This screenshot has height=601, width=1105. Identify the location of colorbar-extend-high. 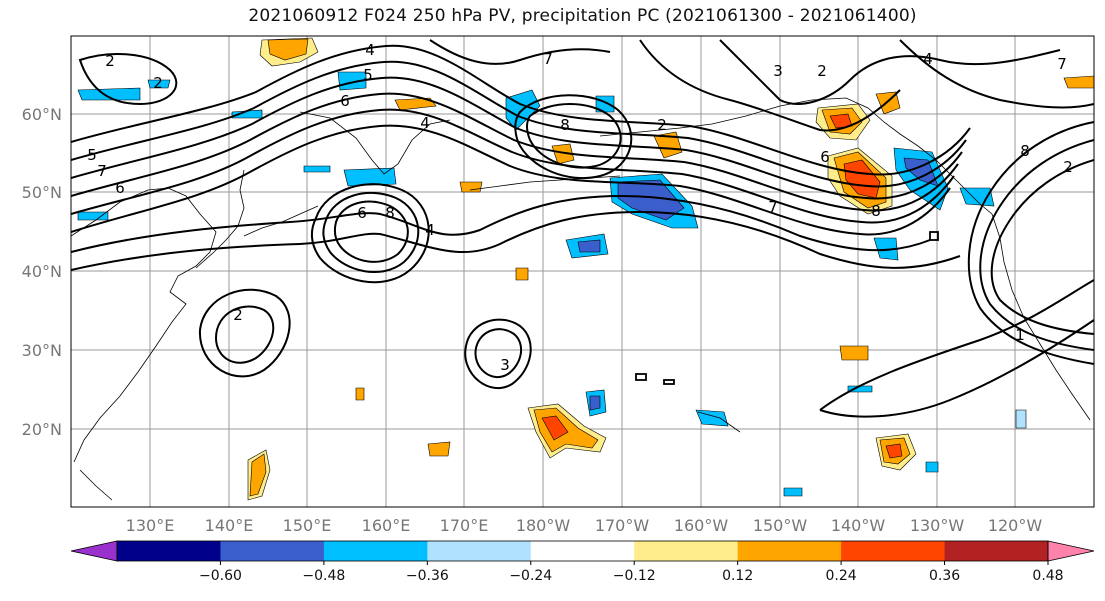
(1071, 551).